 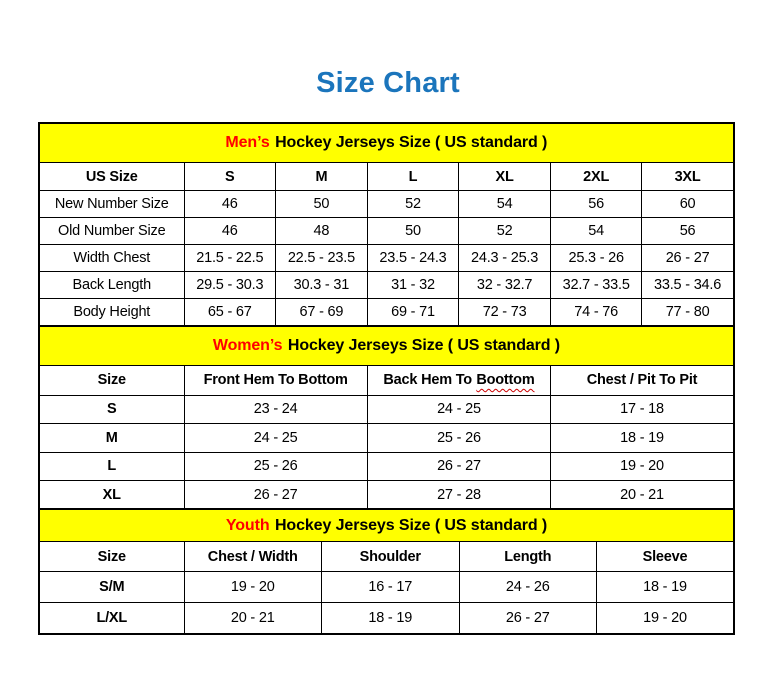 I want to click on row-label: XL, so click(x=111, y=495).